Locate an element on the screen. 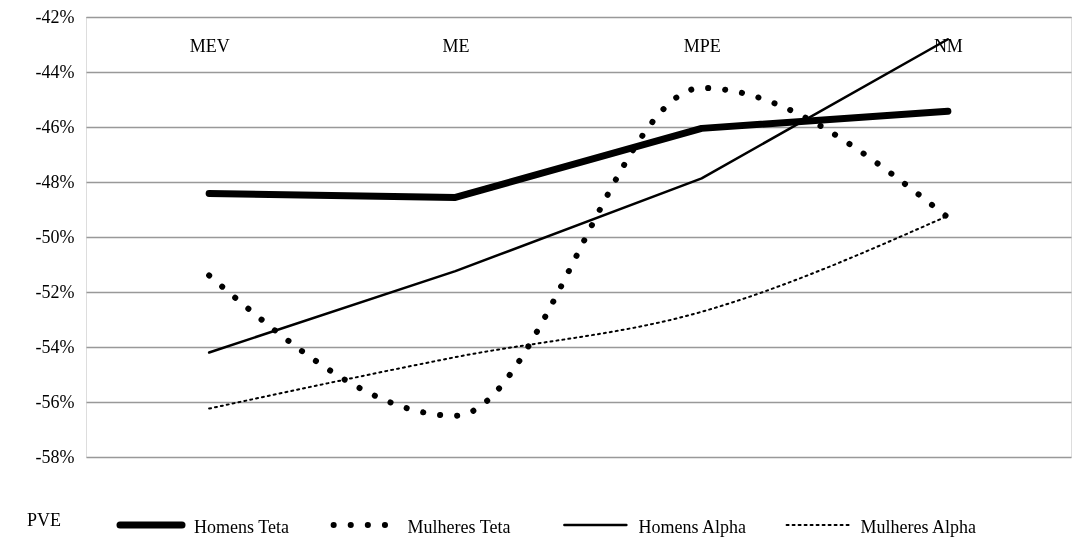  x-tick-label: NM is located at coordinates (948, 45).